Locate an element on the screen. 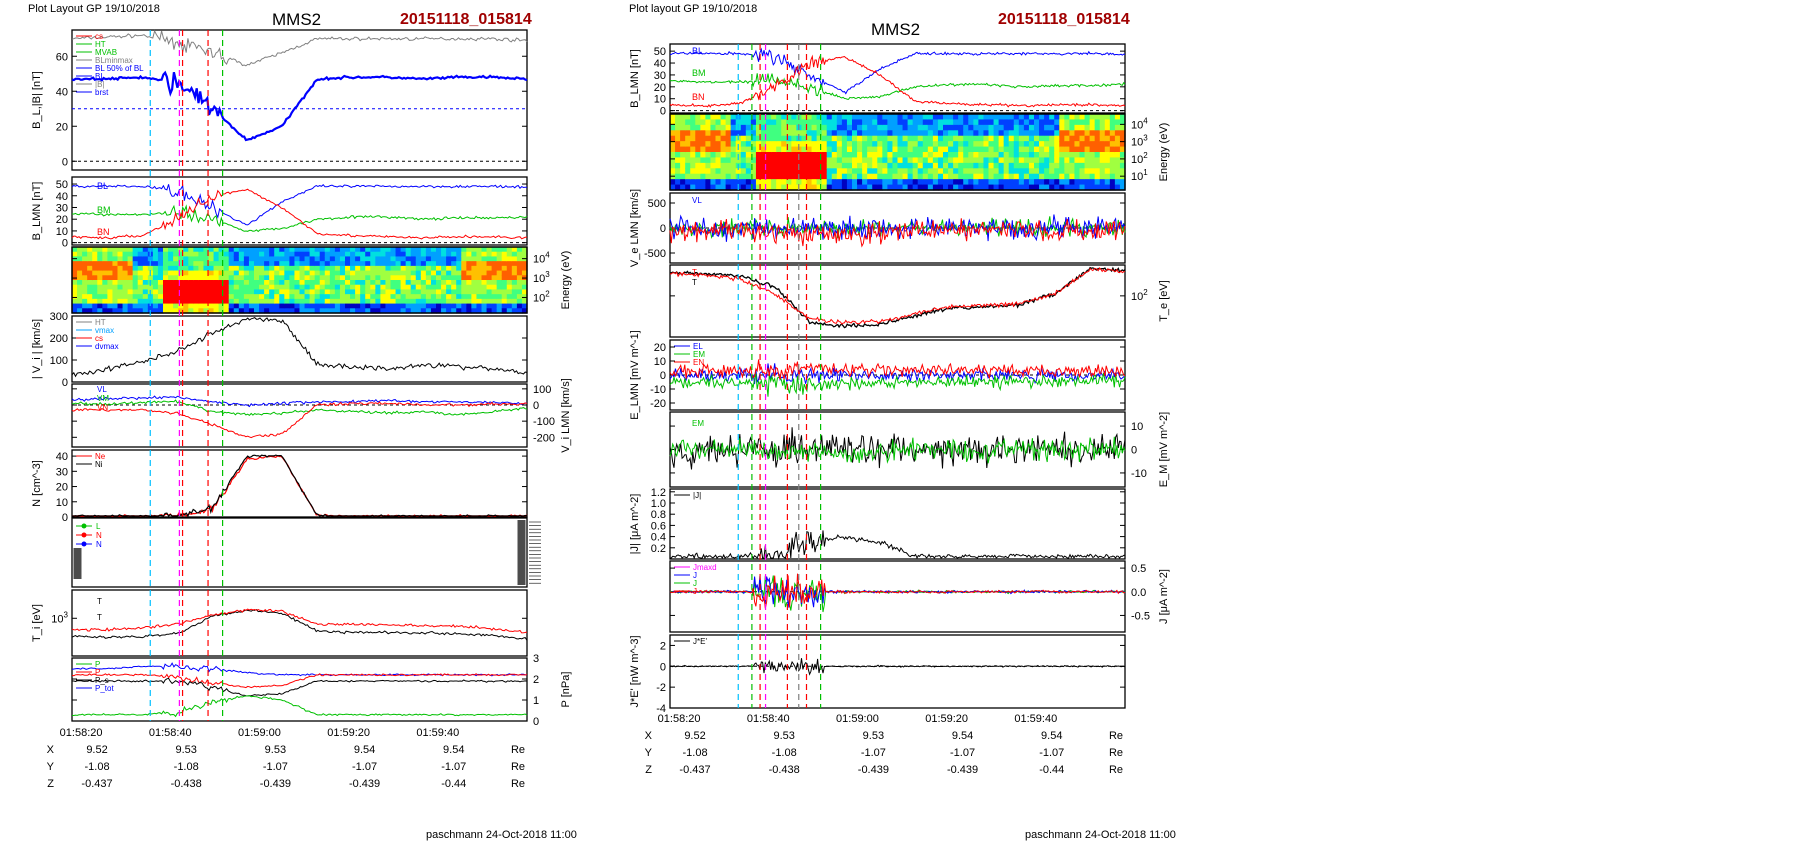 The image size is (1804, 841). y-tick-label: -20 is located at coordinates (658, 404).